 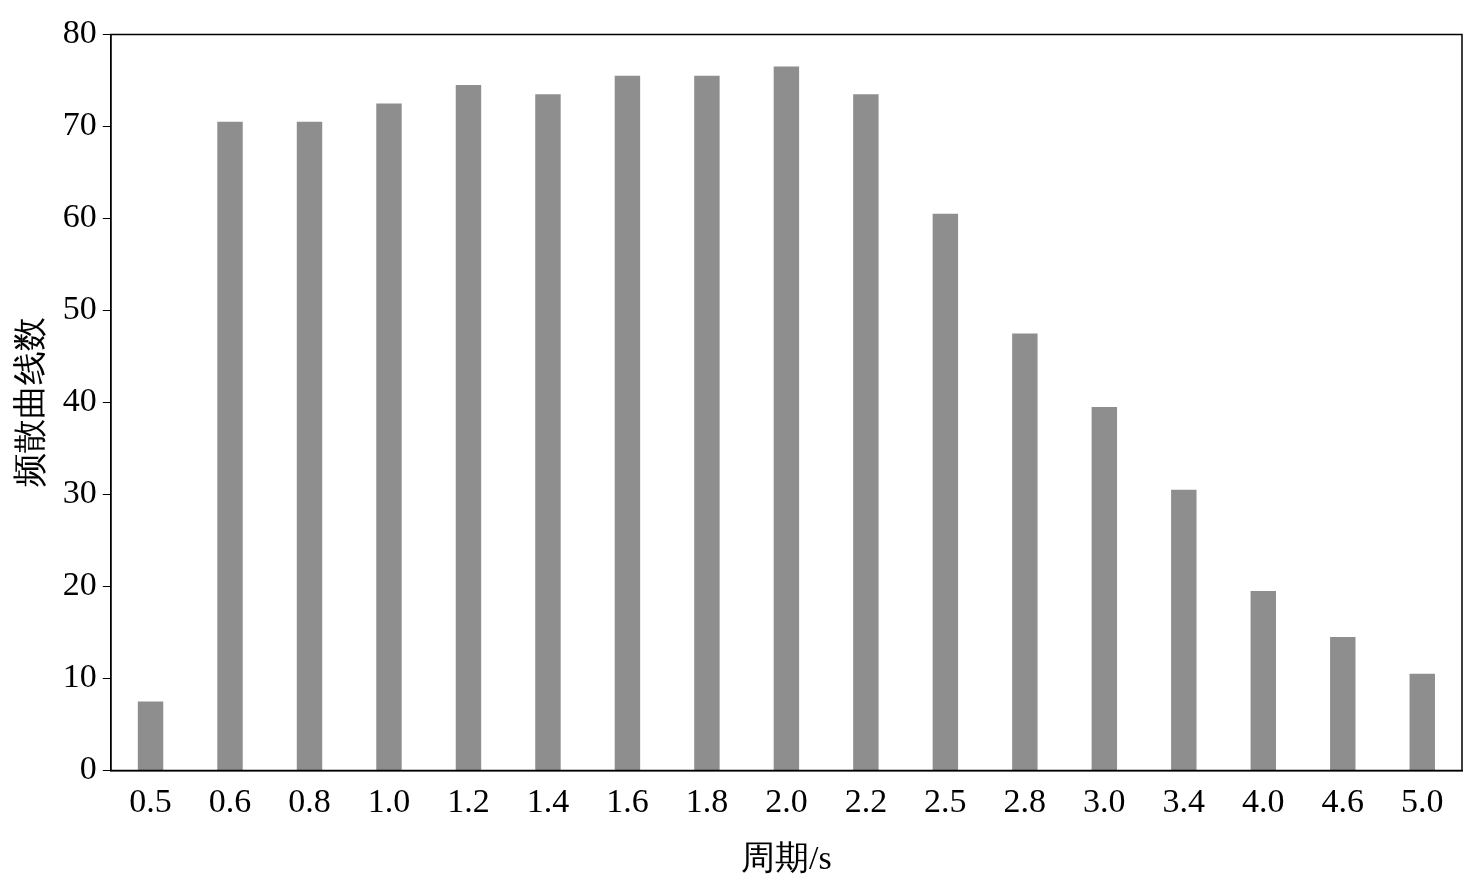 What do you see at coordinates (945, 800) in the screenshot?
I see `x-tick-label: 2.5` at bounding box center [945, 800].